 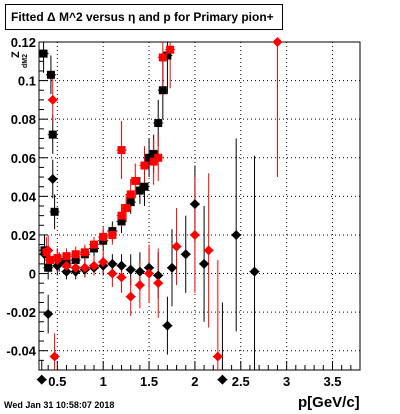 What do you see at coordinates (59, 405) in the screenshot?
I see `timestamp: Wed Jan 31 10:58:07 2018` at bounding box center [59, 405].